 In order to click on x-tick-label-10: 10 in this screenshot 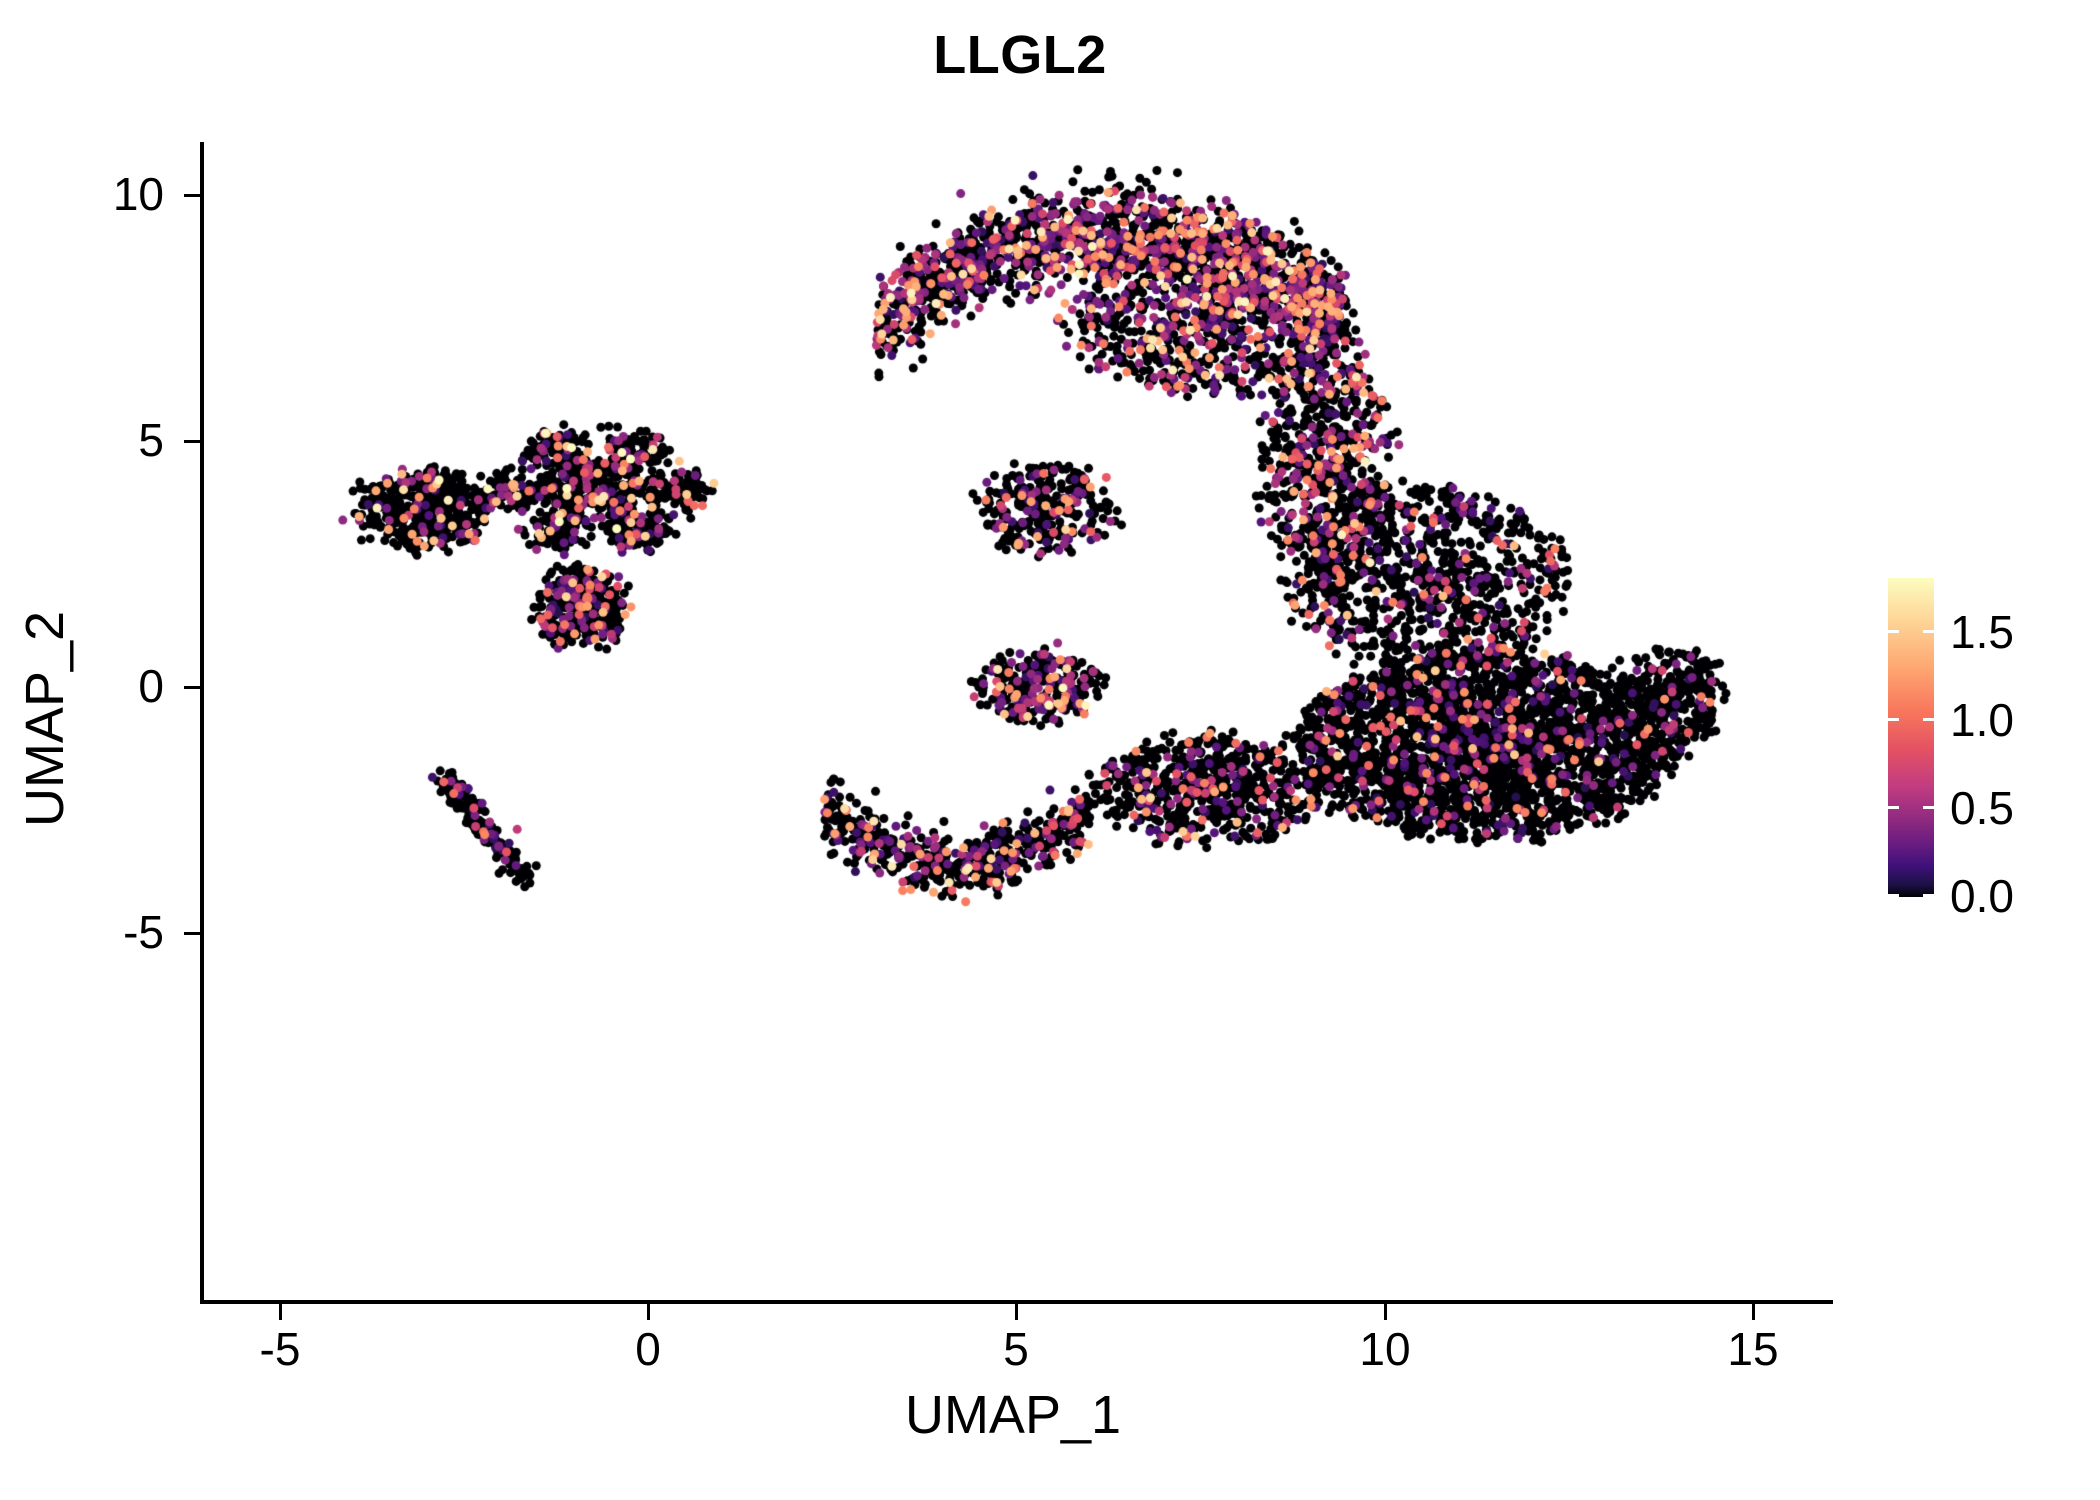, I will do `click(1385, 1349)`.